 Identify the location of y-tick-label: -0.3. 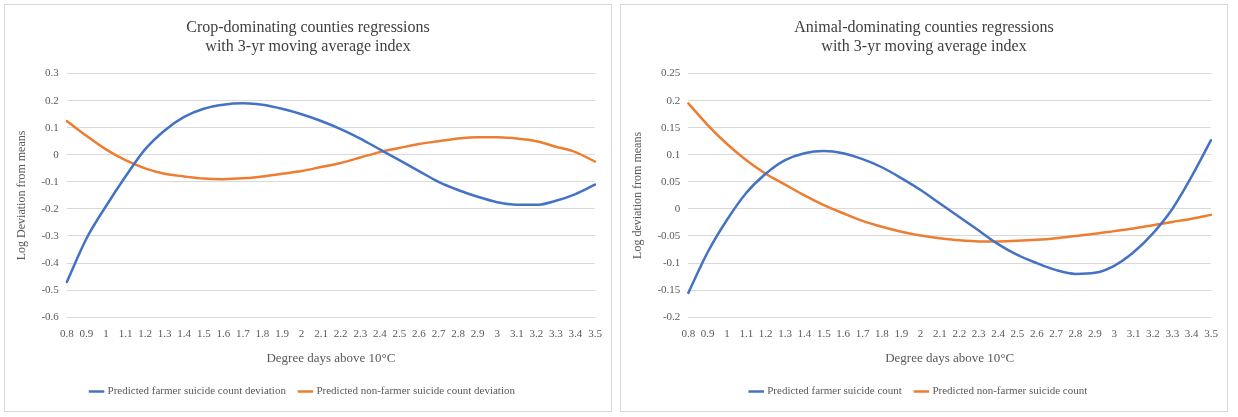
(50, 234).